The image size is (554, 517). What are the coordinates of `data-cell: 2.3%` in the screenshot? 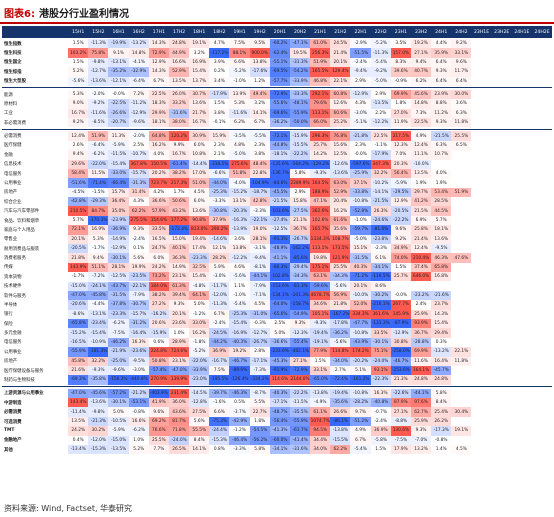 It's located at (259, 145).